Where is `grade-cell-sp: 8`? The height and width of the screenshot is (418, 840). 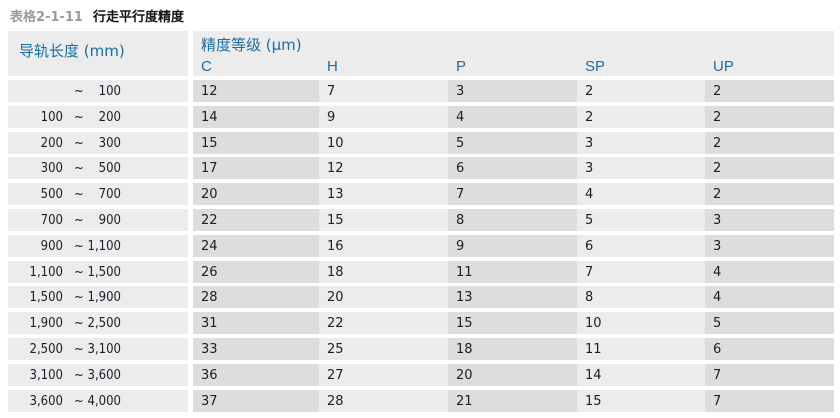
grade-cell-sp: 8 is located at coordinates (641, 297).